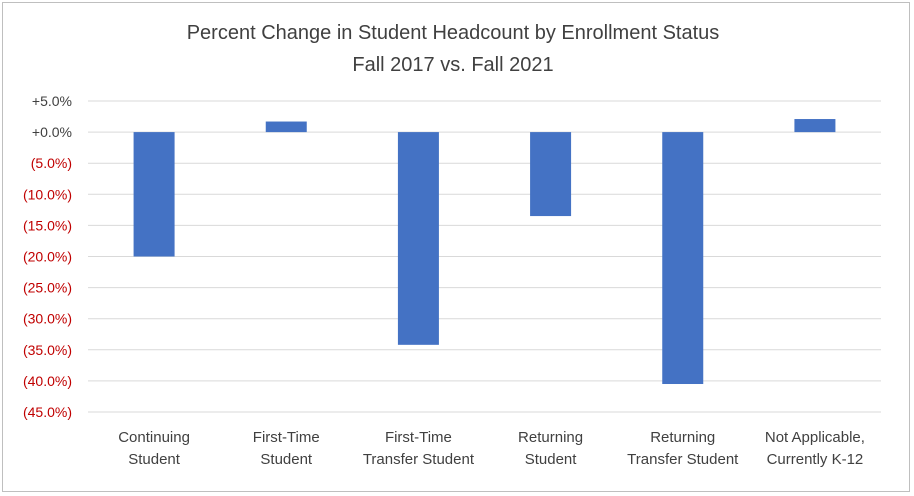 This screenshot has width=914, height=496. I want to click on y-tick-label: (10.0%), so click(47, 194).